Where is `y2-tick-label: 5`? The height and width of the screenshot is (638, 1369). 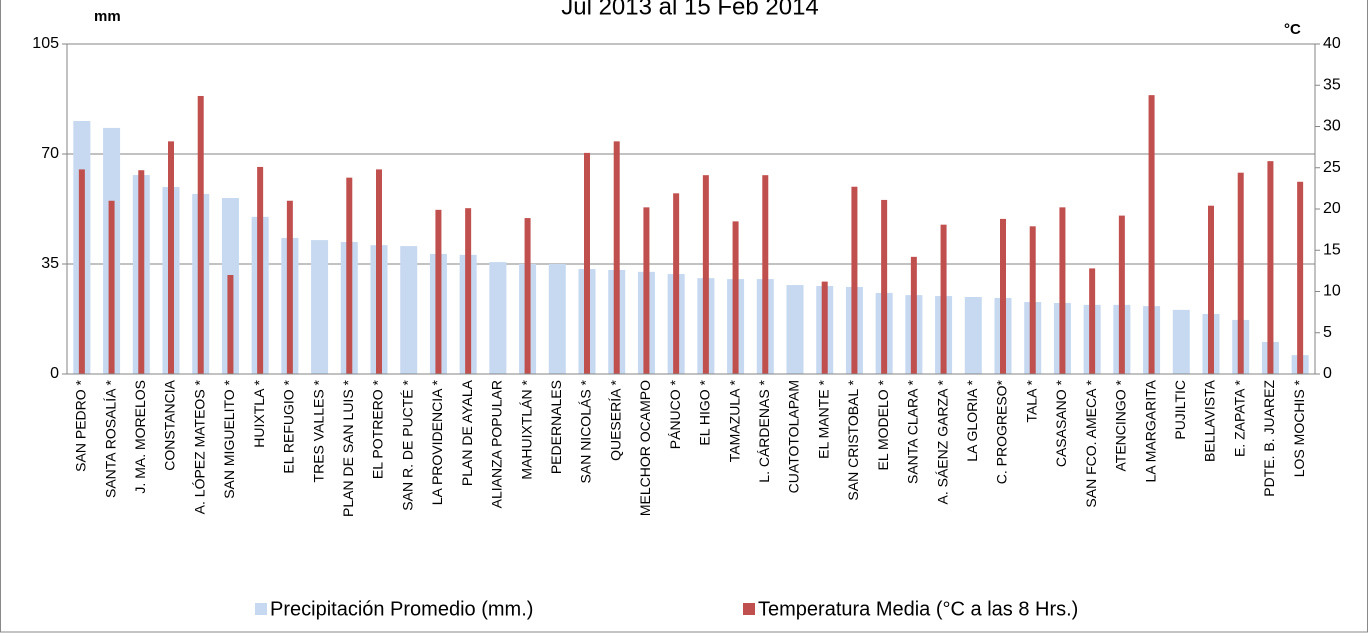
y2-tick-label: 5 is located at coordinates (1327, 332).